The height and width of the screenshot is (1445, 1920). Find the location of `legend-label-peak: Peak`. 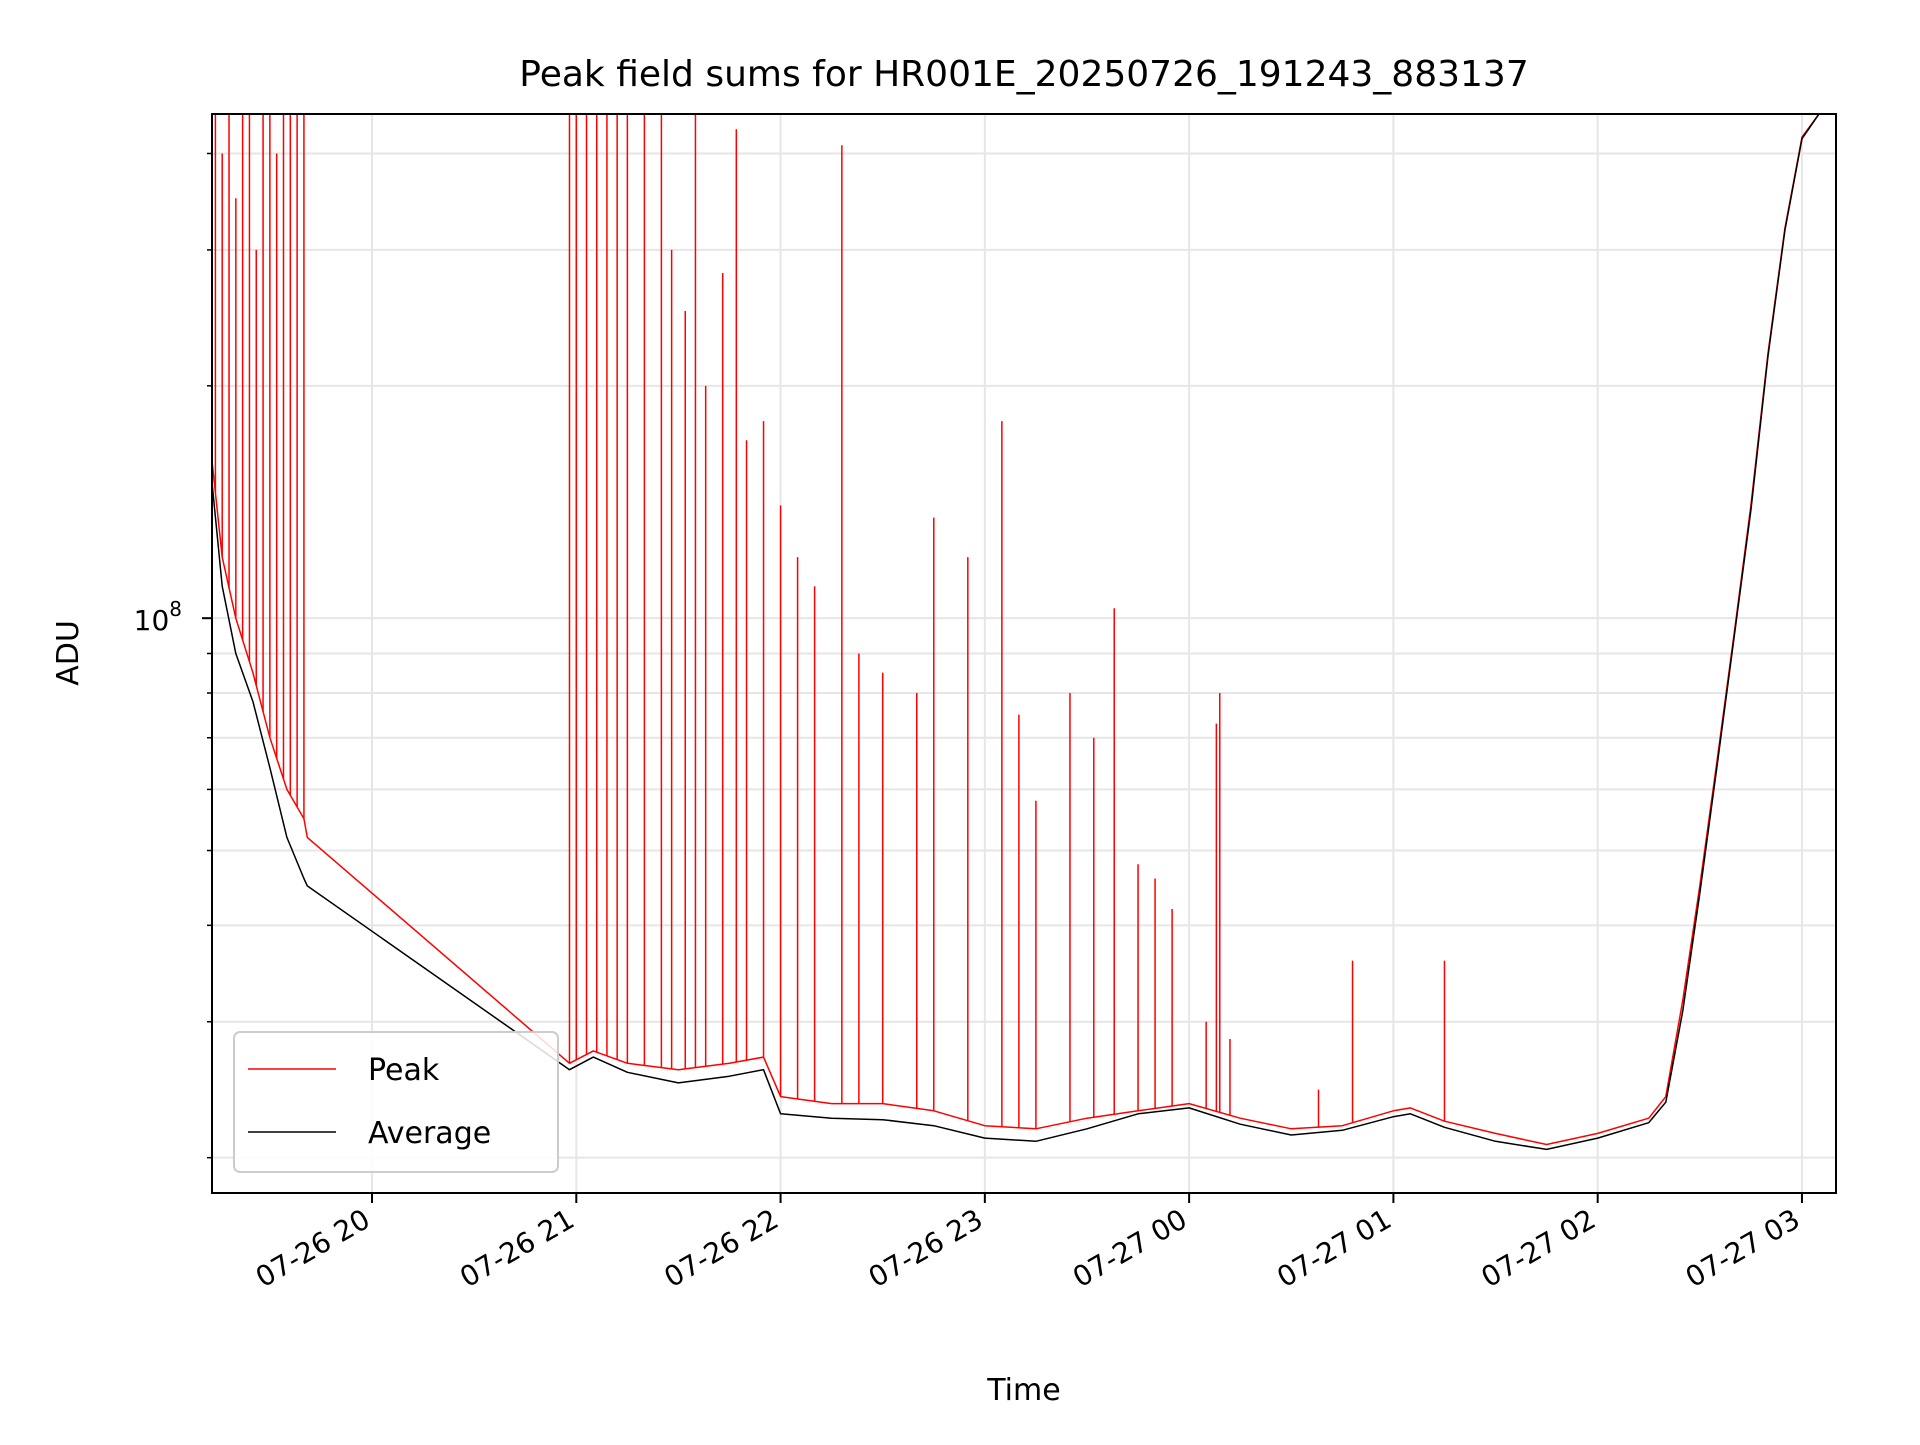

legend-label-peak: Peak is located at coordinates (404, 1070).